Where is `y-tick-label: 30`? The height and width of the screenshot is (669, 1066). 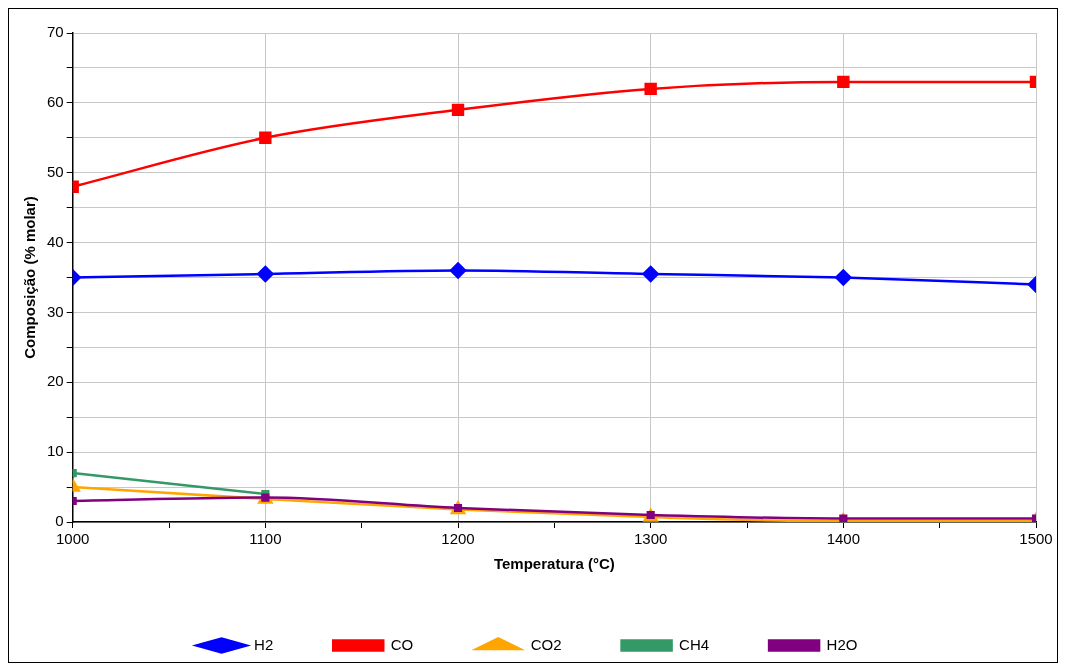 y-tick-label: 30 is located at coordinates (55, 311).